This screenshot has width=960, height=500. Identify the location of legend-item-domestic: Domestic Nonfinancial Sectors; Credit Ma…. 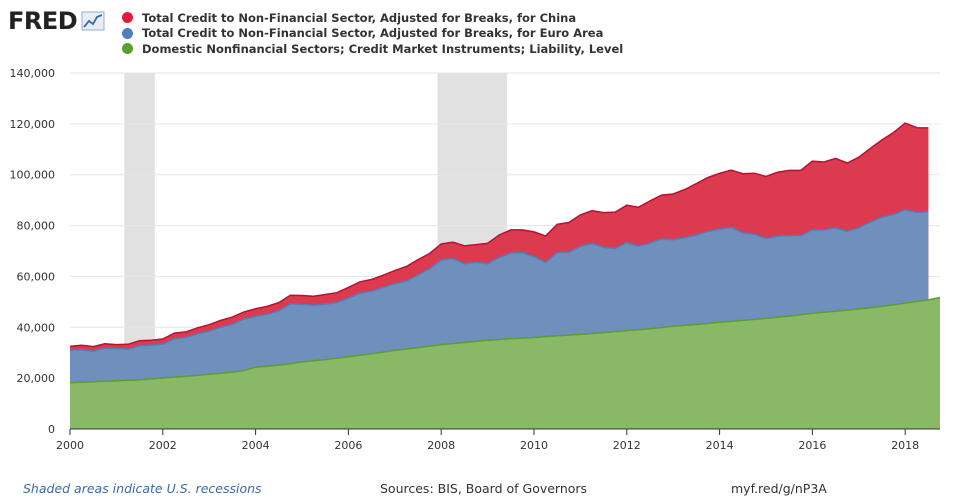
(372, 49).